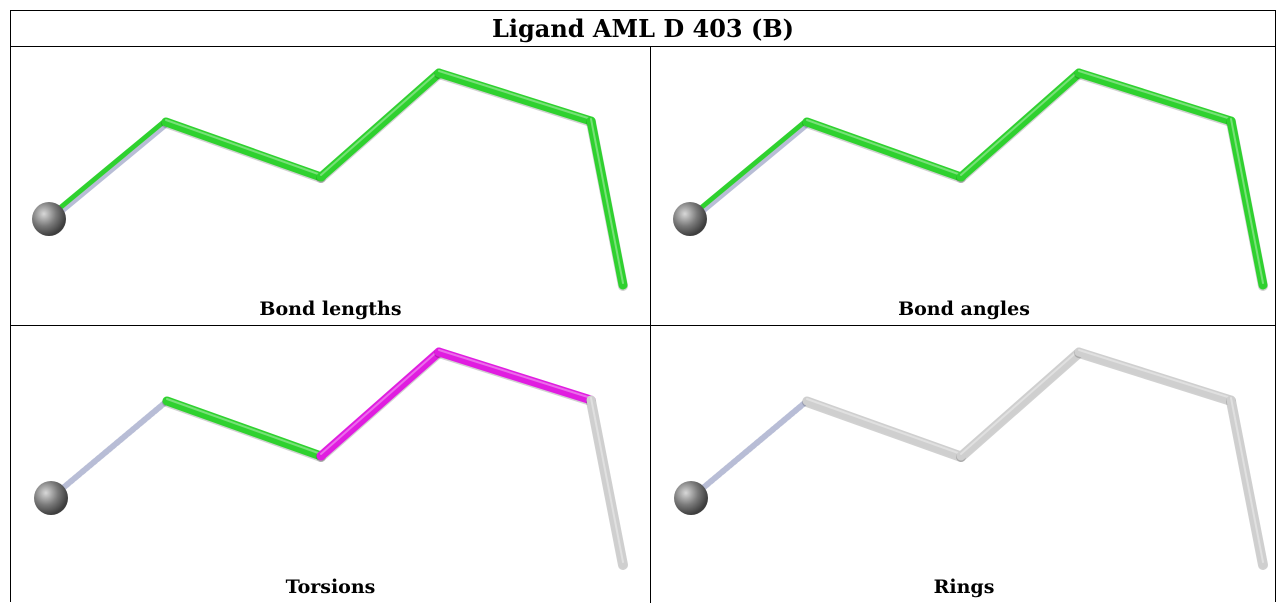 The height and width of the screenshot is (603, 1276). Describe the element at coordinates (643, 29) in the screenshot. I see `figure-title: Ligand AML D 403 (B)` at that location.